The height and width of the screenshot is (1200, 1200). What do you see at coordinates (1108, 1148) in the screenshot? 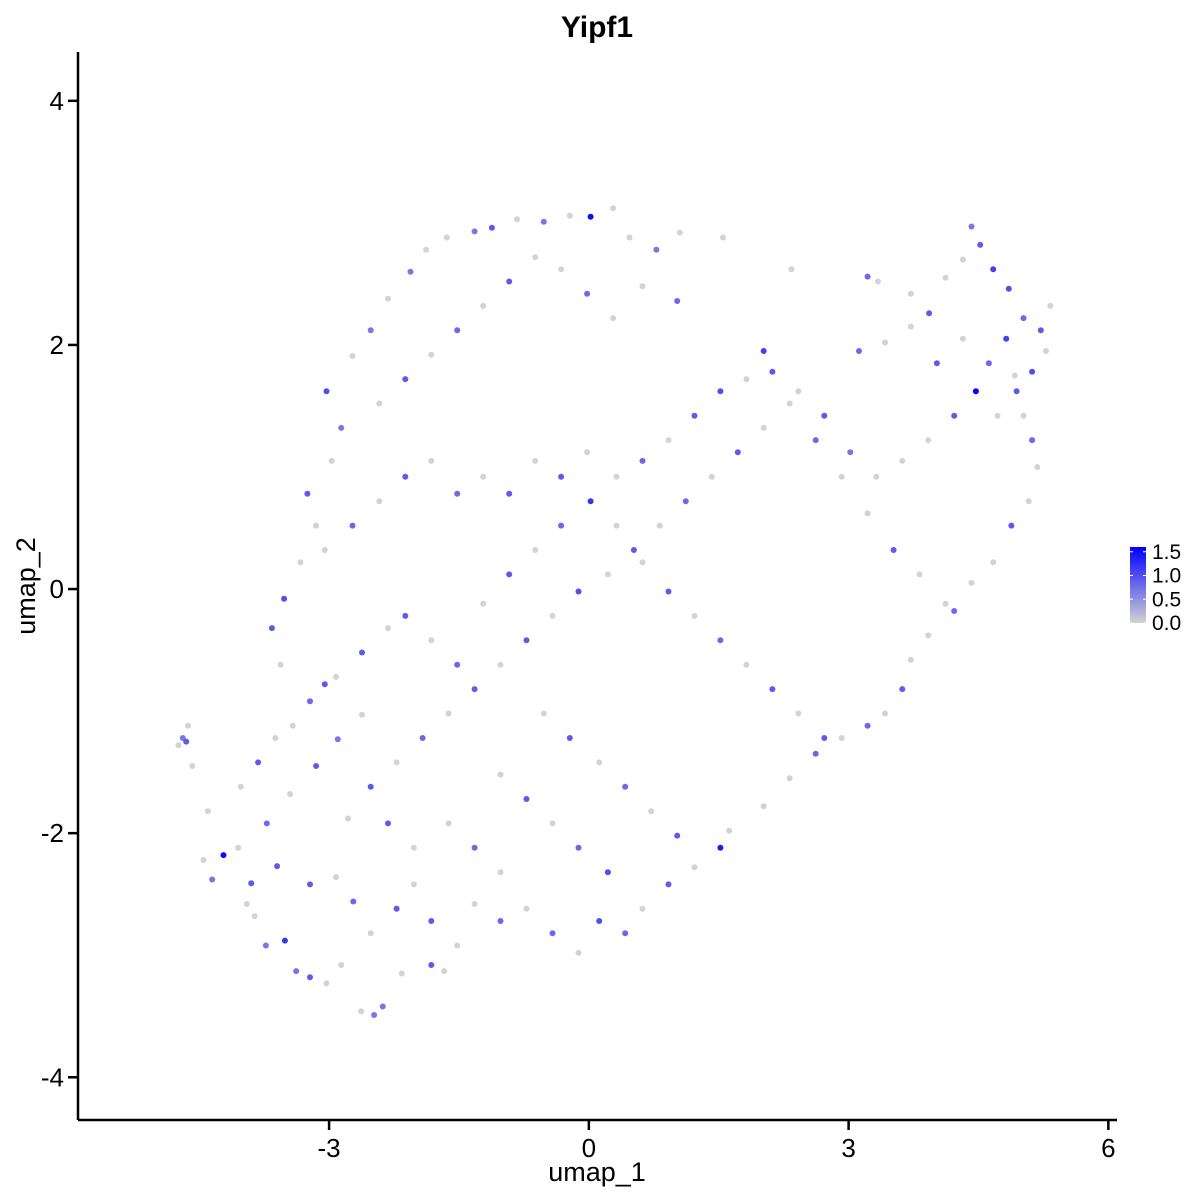
I see `x-tick-label: 6` at bounding box center [1108, 1148].